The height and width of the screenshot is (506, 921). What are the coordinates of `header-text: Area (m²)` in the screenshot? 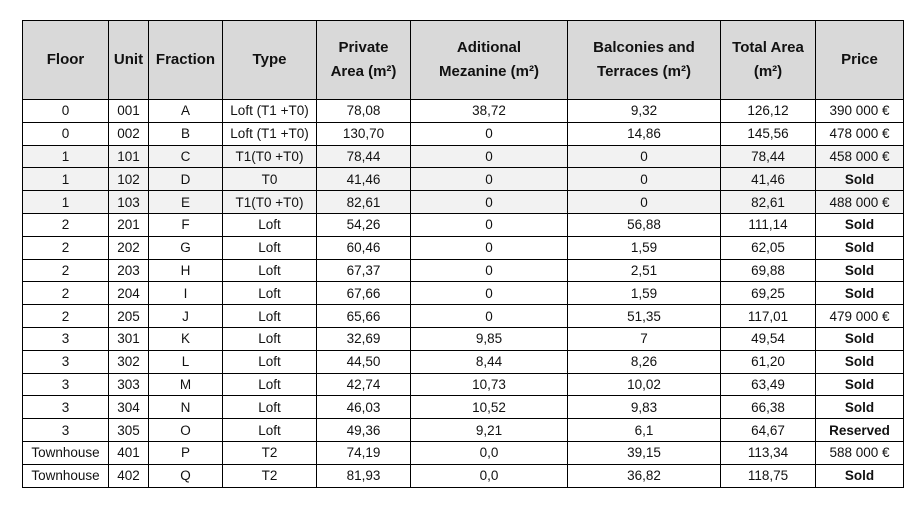 It's located at (363, 71).